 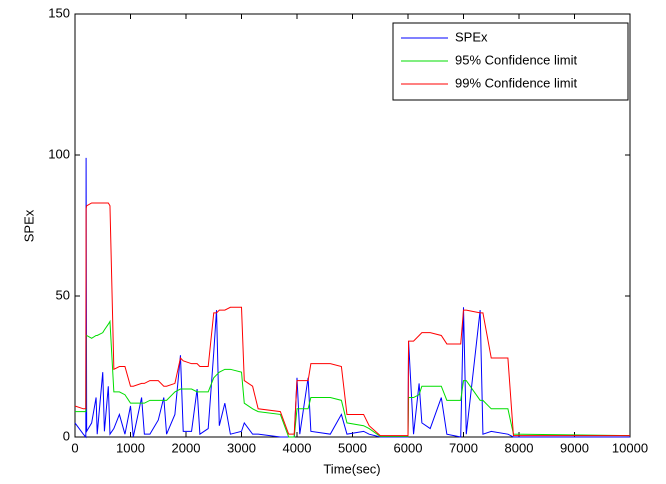 What do you see at coordinates (130, 447) in the screenshot?
I see `x-tick-label: 1000` at bounding box center [130, 447].